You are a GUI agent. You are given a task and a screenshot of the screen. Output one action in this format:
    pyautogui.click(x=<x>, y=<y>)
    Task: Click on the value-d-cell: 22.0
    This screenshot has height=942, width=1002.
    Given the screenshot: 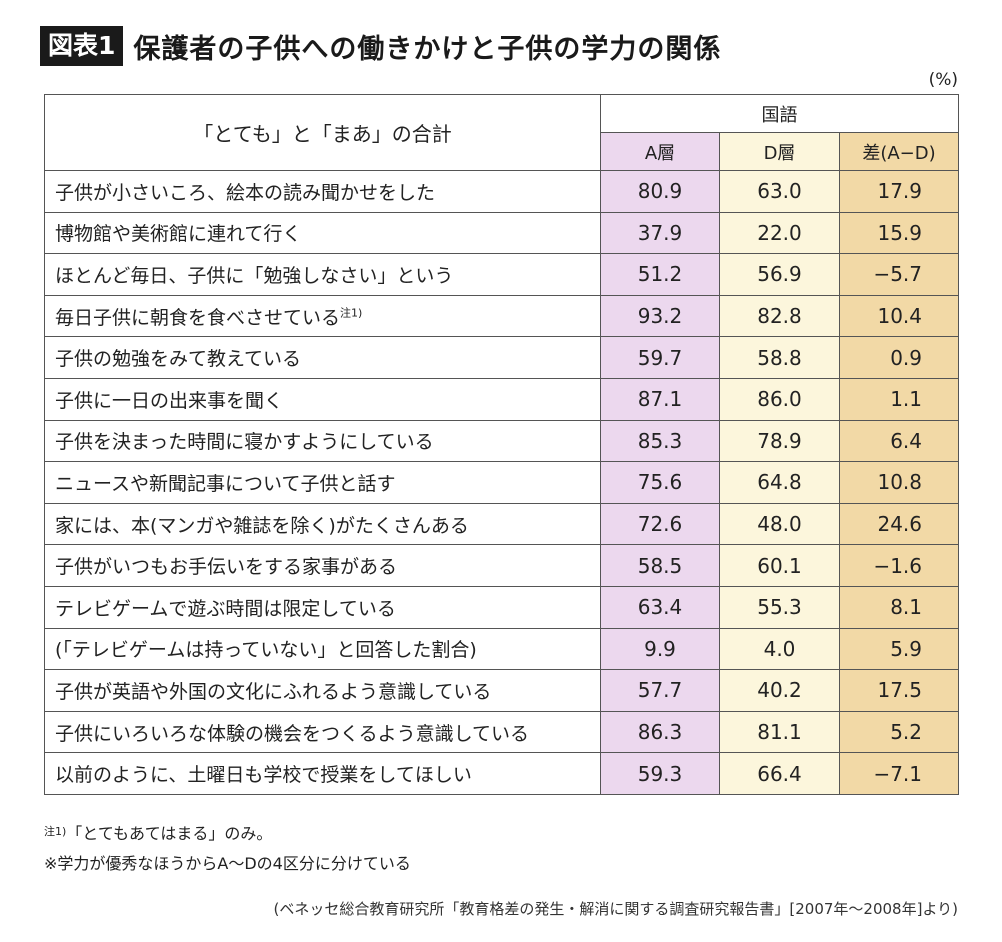 What is the action you would take?
    pyautogui.click(x=779, y=233)
    